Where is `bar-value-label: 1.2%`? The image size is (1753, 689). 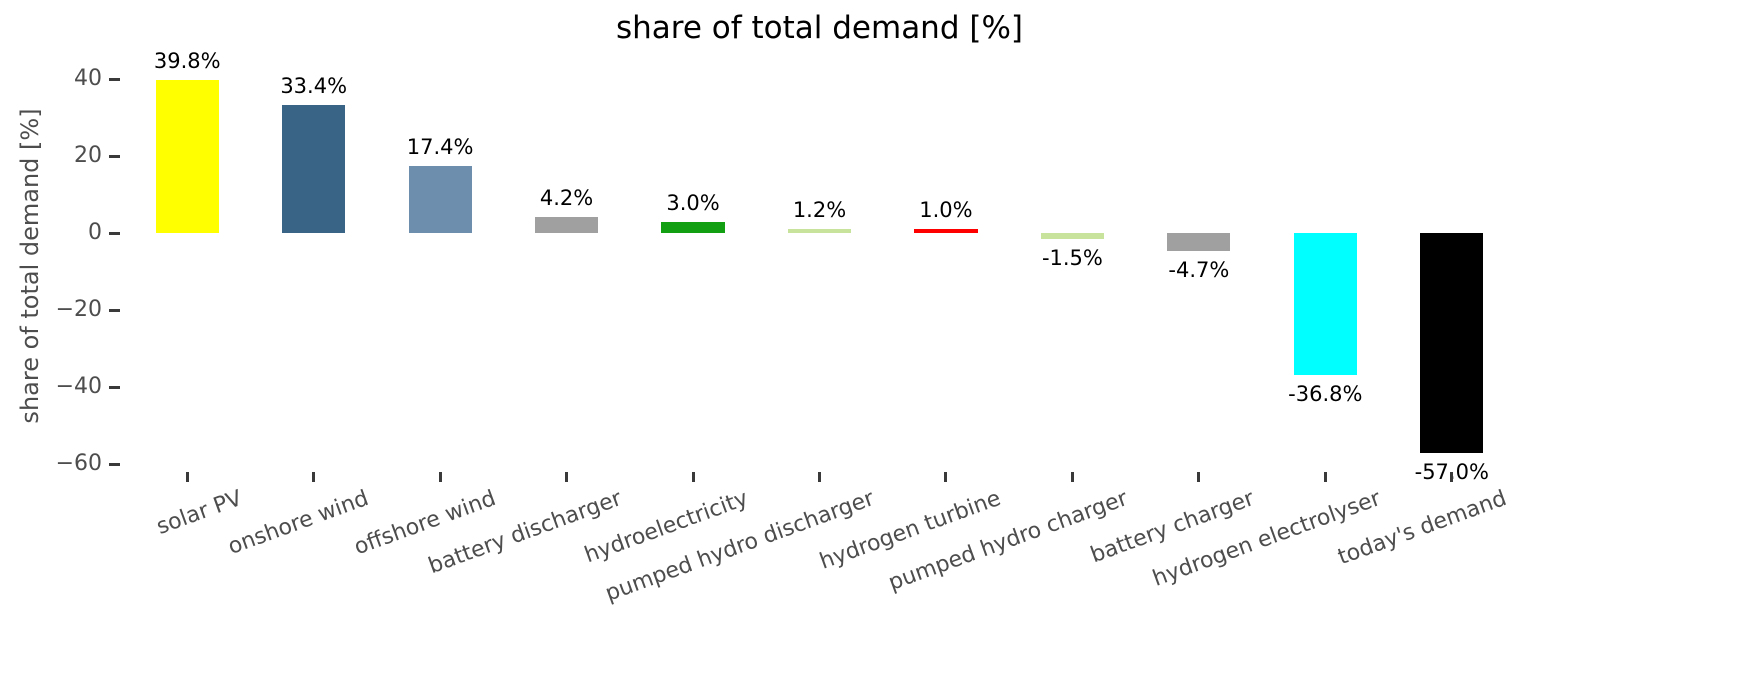
bar-value-label: 1.2% is located at coordinates (819, 209).